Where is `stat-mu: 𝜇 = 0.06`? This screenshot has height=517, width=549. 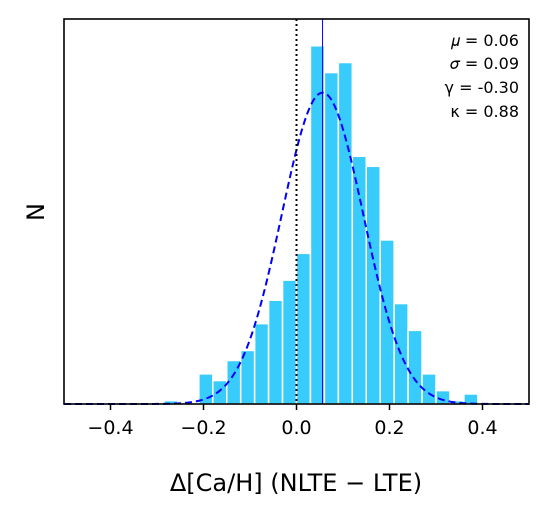
stat-mu: 𝜇 = 0.06 is located at coordinates (485, 40).